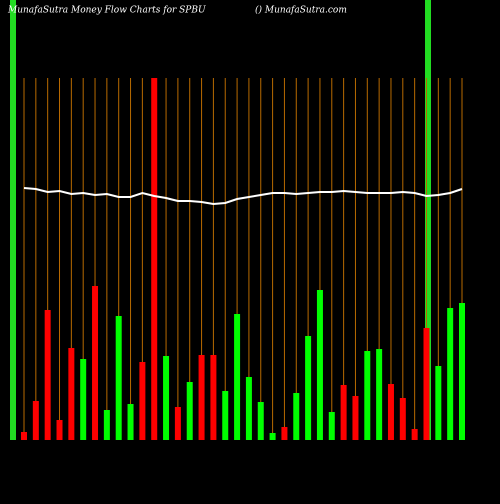 This screenshot has width=500, height=504. What do you see at coordinates (106, 11) in the screenshot?
I see `chart-title: MunafaSutra Money Flow Charts for SPBU` at bounding box center [106, 11].